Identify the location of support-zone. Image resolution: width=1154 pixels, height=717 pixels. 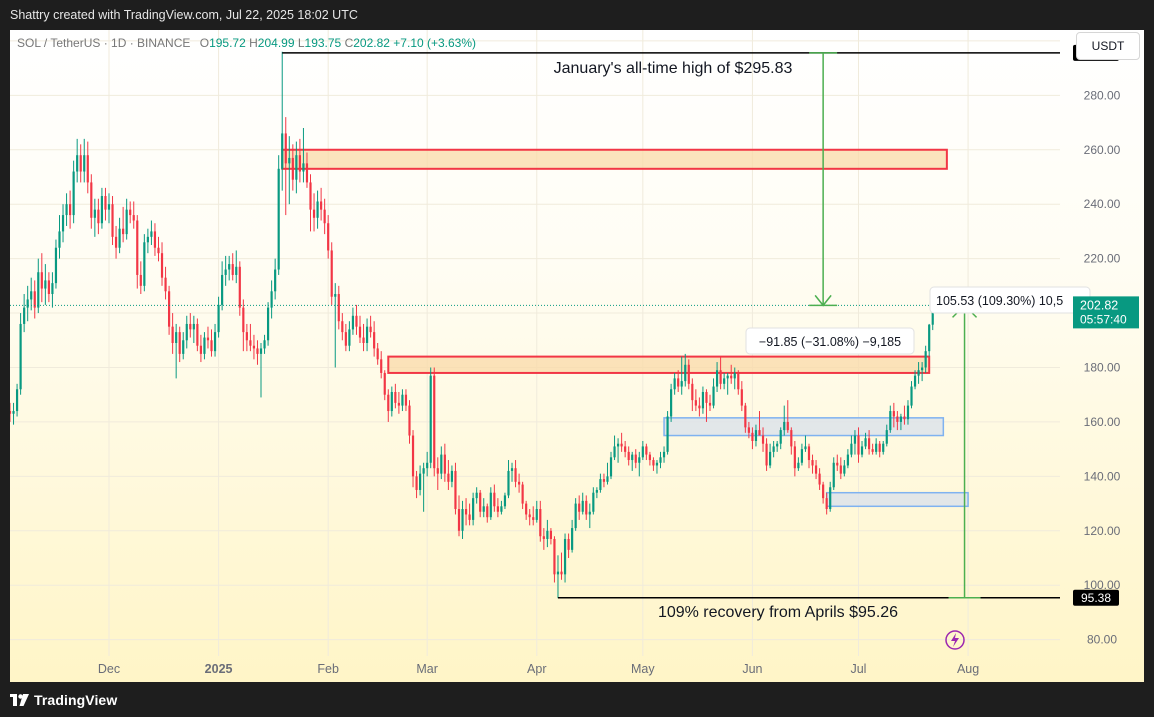
(804, 427).